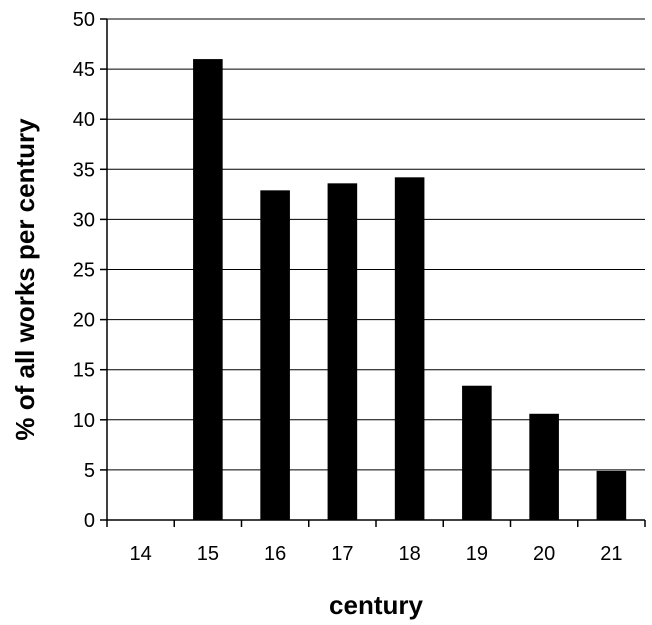 This screenshot has width=652, height=625. Describe the element at coordinates (84, 371) in the screenshot. I see `y-tick-label: 15` at that location.